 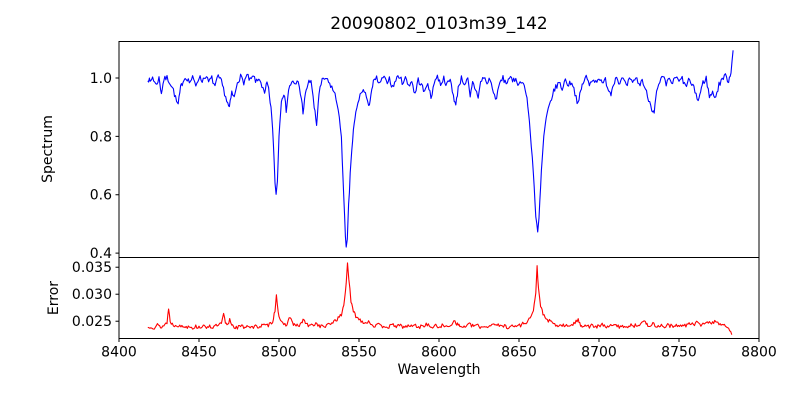 What do you see at coordinates (439, 24) in the screenshot?
I see `chart-title: 20090802_0103m39_142` at bounding box center [439, 24].